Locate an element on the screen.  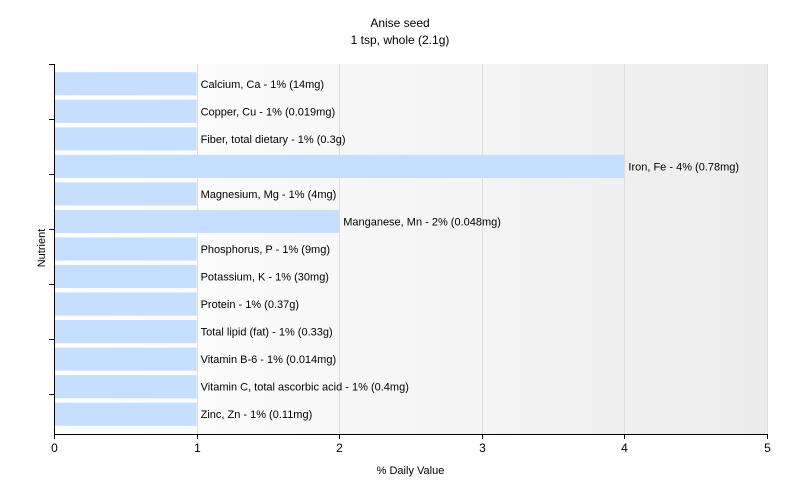
bar-label: Magnesium, Mg - 1% (4mg) is located at coordinates (269, 195).